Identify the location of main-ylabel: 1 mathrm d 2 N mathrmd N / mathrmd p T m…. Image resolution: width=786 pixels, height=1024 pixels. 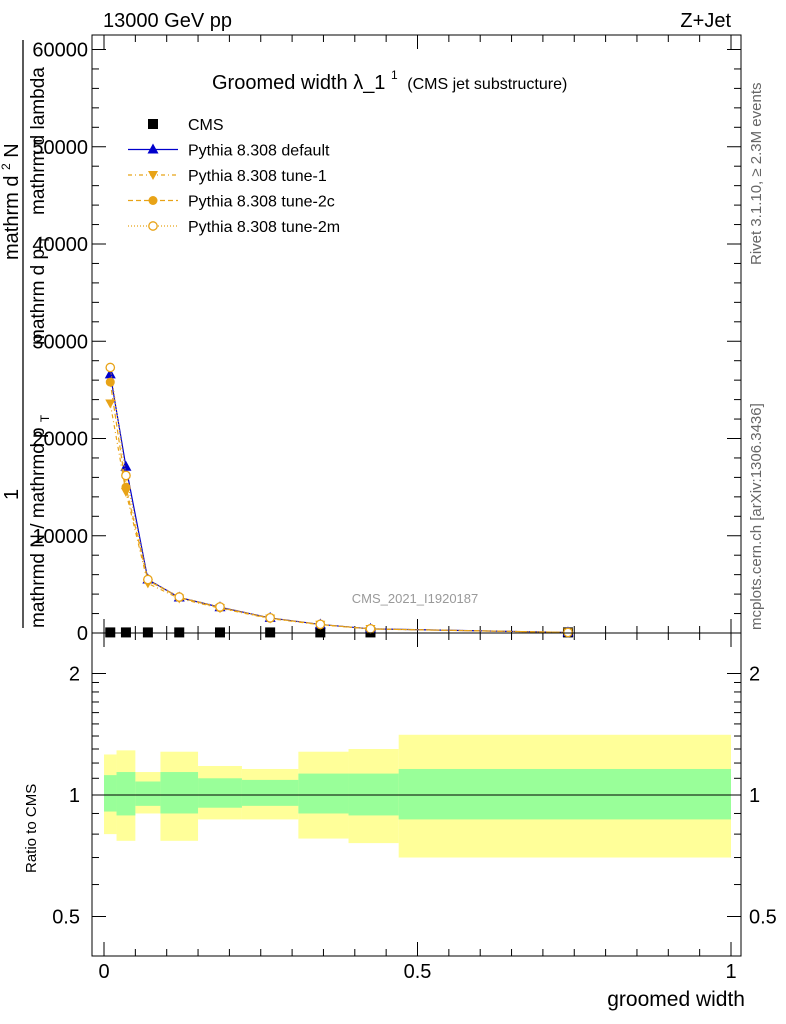
(26, 334).